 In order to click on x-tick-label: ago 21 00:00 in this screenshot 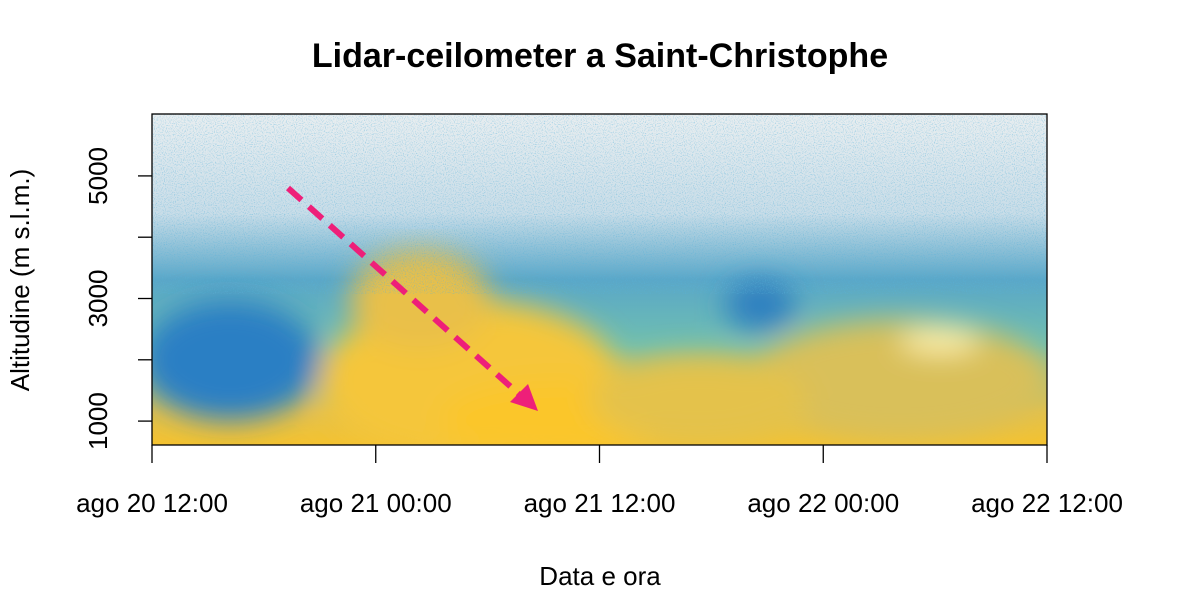, I will do `click(376, 503)`.